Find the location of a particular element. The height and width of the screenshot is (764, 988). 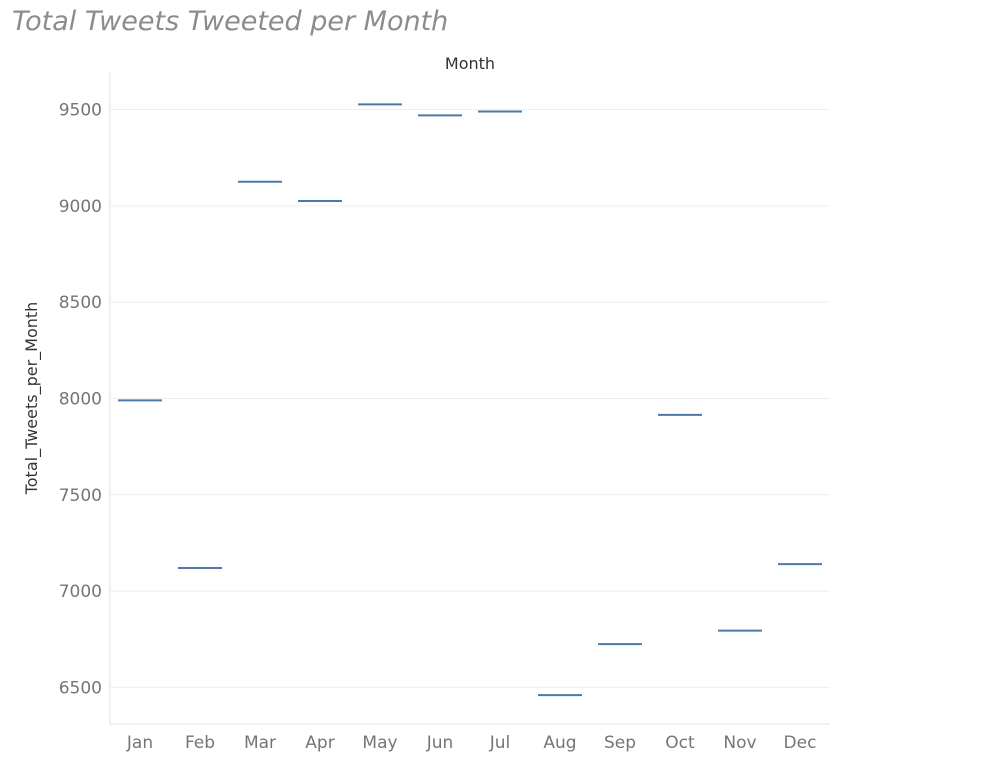

y-tick-label: 7500 is located at coordinates (80, 496).